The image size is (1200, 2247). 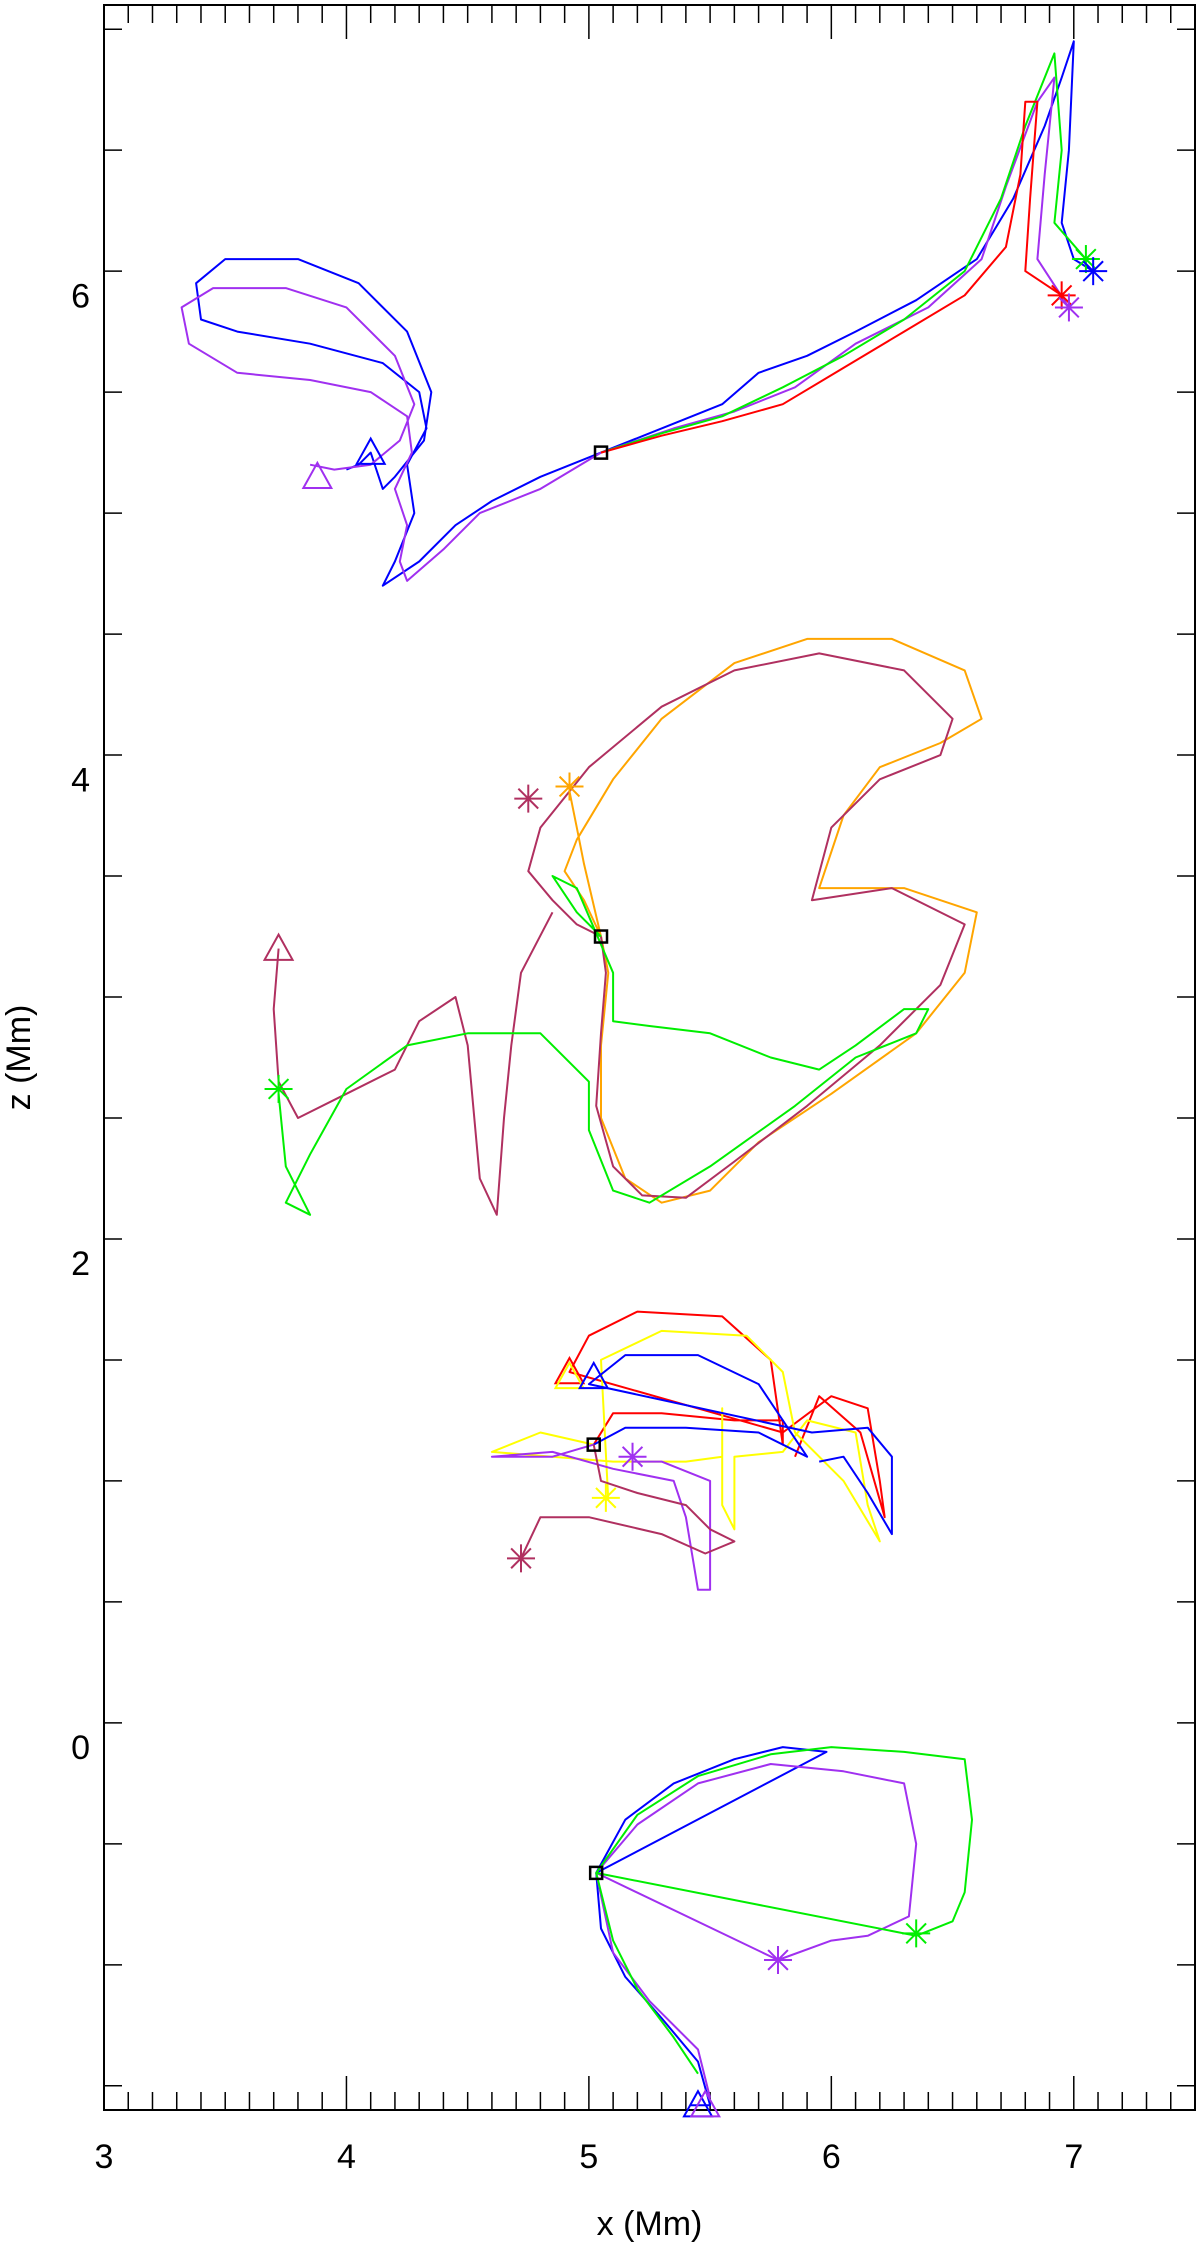 I want to click on triangle-marker-maroon, so click(x=278, y=946).